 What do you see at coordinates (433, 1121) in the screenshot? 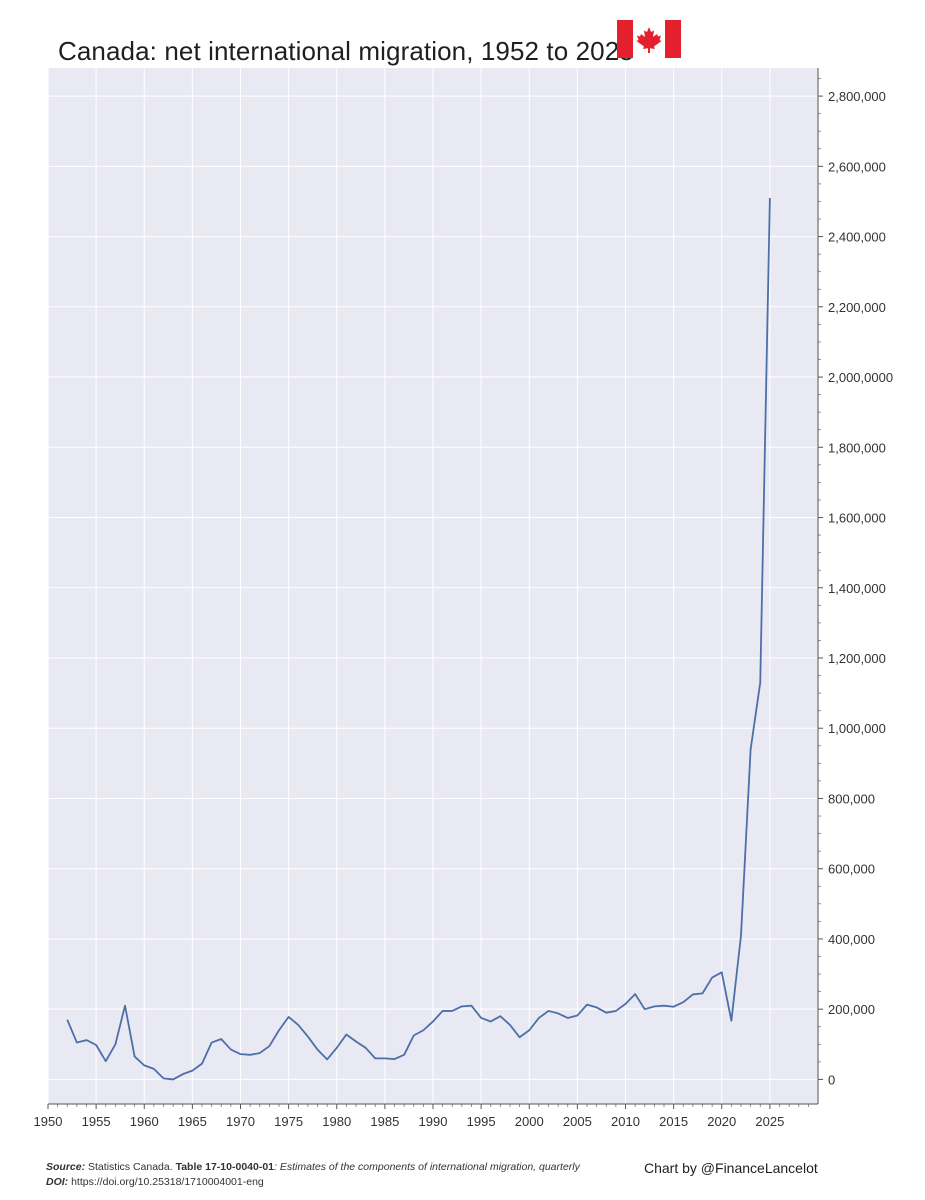
I see `x-tick-label: 1990` at bounding box center [433, 1121].